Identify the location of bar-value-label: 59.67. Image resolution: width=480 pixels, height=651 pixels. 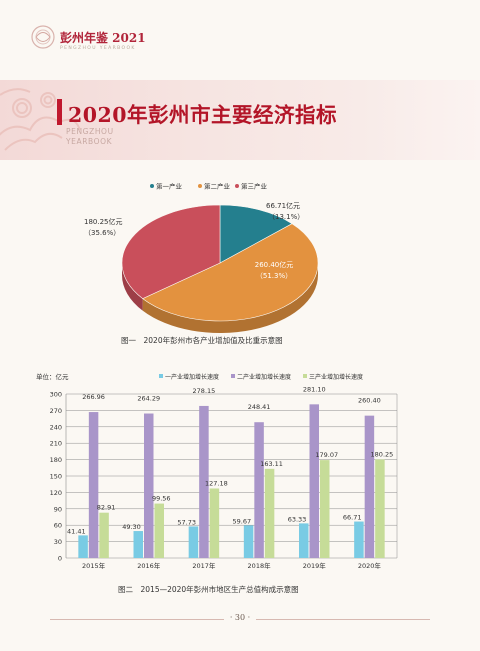
(242, 521).